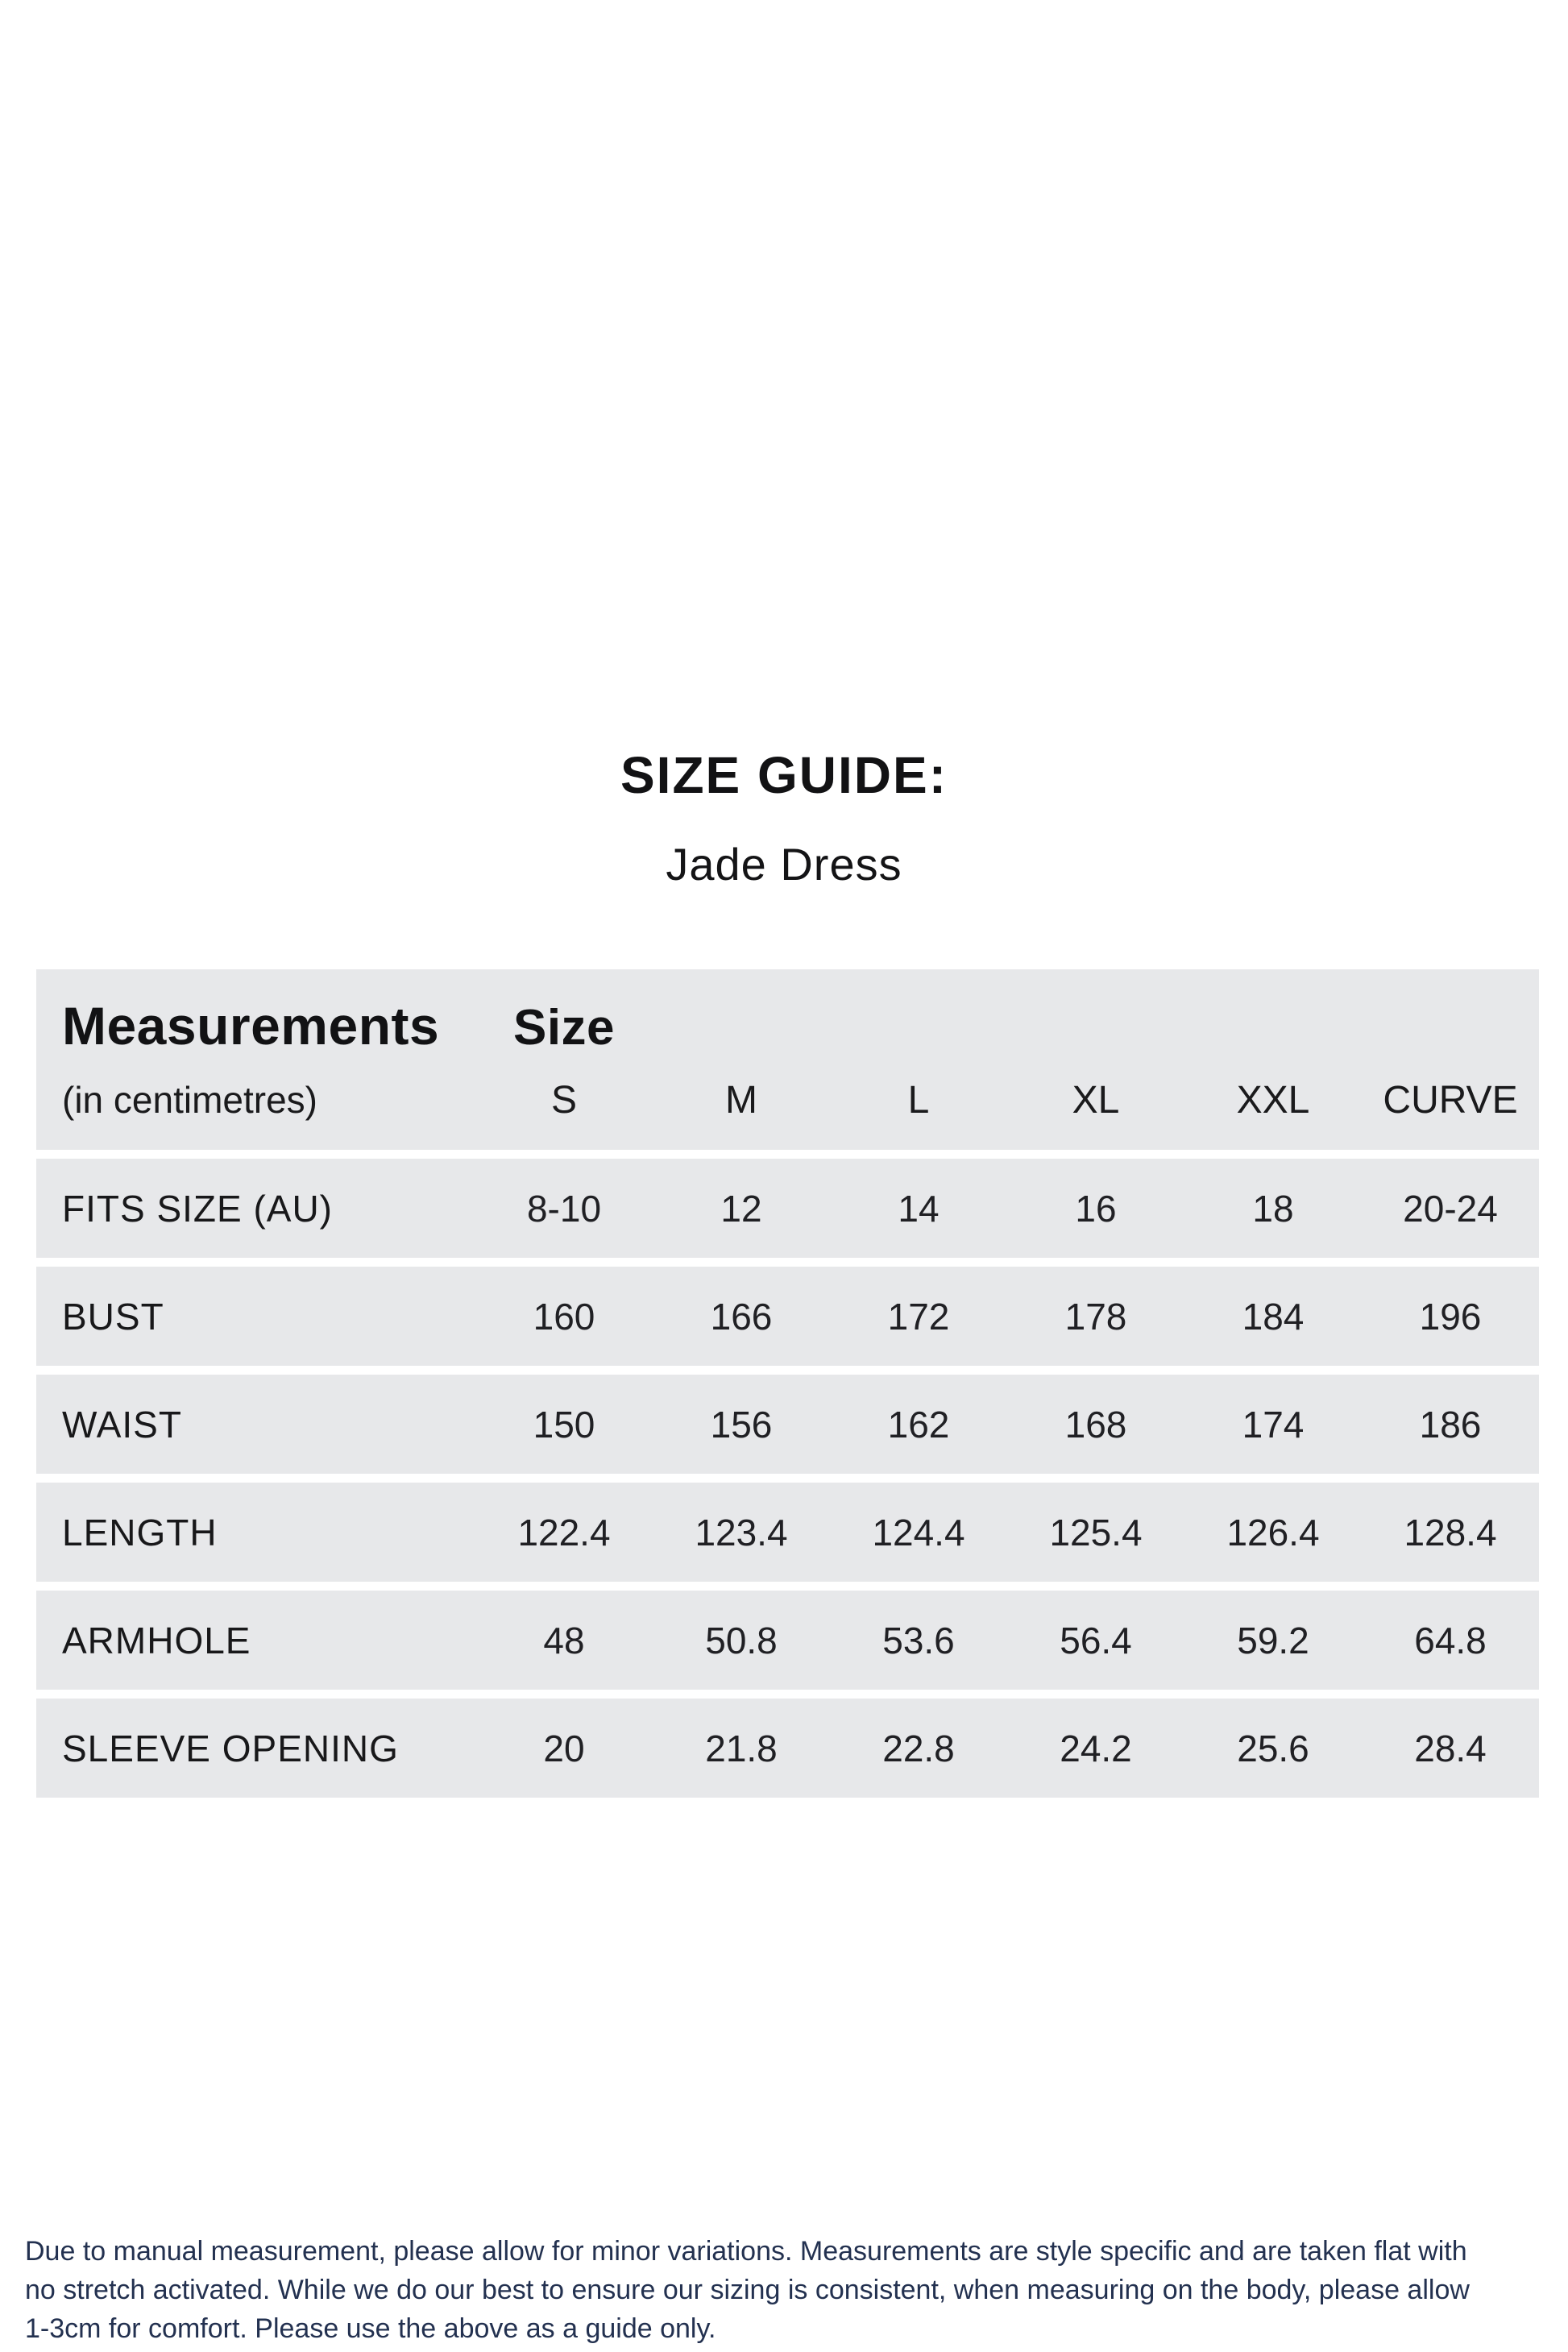 The height and width of the screenshot is (2352, 1568). What do you see at coordinates (1273, 1424) in the screenshot?
I see `row-value: 174` at bounding box center [1273, 1424].